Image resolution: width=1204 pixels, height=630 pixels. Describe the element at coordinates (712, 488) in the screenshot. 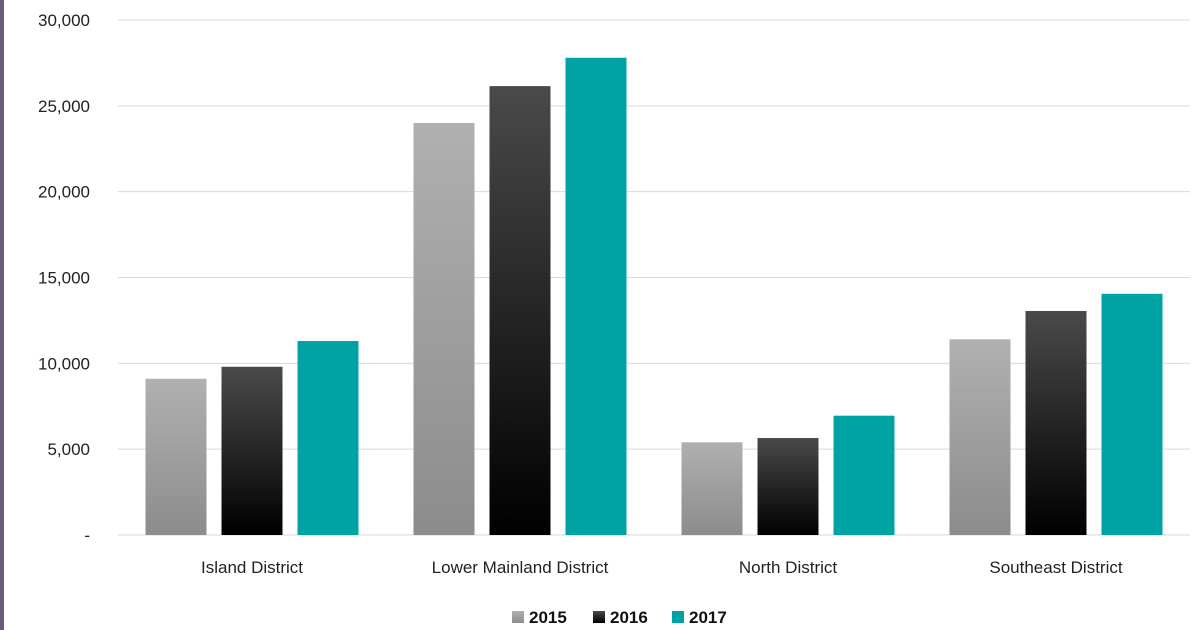

I see `bar-2015-north-district` at that location.